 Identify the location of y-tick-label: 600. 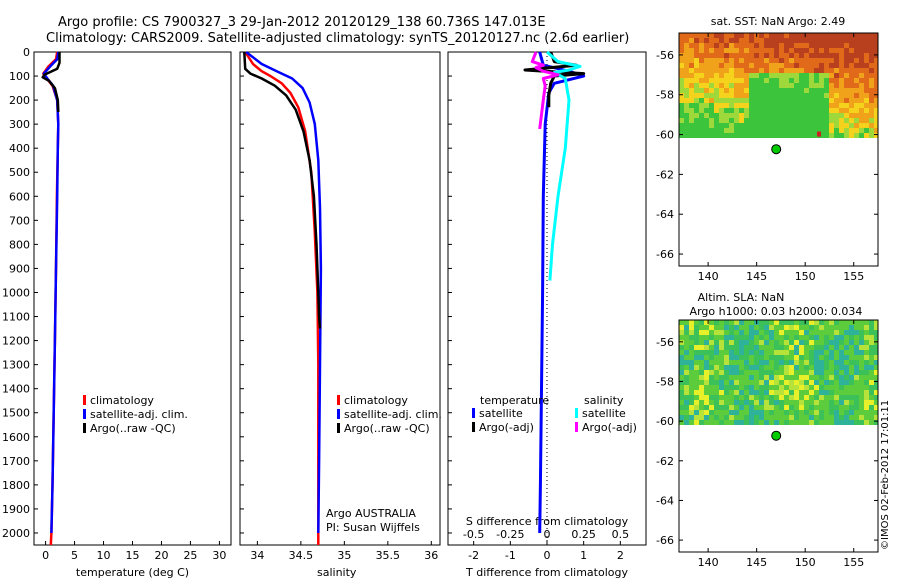
(19, 196).